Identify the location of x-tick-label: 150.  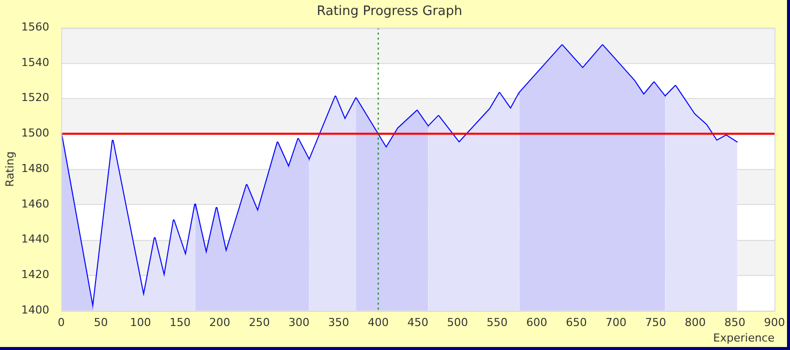
(180, 323).